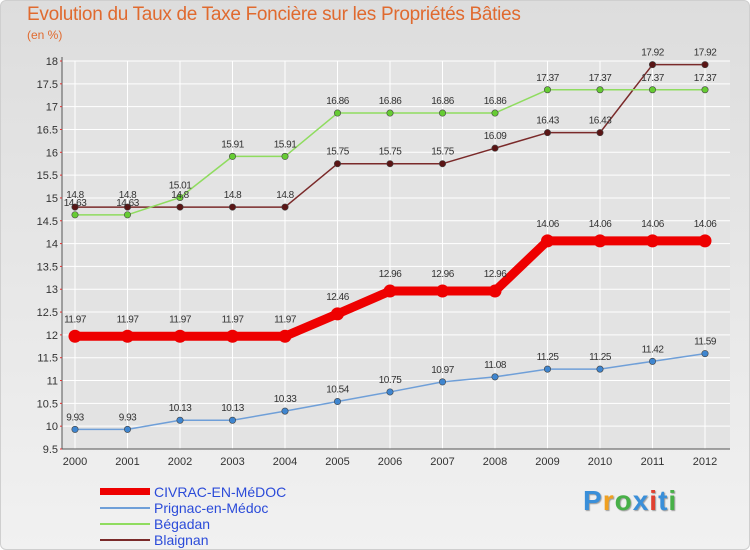 The width and height of the screenshot is (750, 550). What do you see at coordinates (127, 462) in the screenshot?
I see `x-tick-label: 2001` at bounding box center [127, 462].